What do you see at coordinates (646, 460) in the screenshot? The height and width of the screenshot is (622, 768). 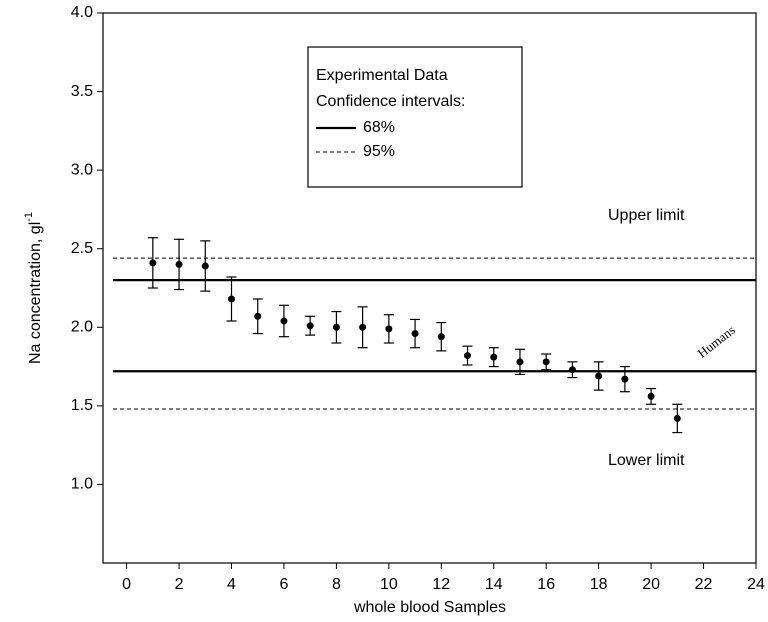 I see `annotation: Lower limit` at bounding box center [646, 460].